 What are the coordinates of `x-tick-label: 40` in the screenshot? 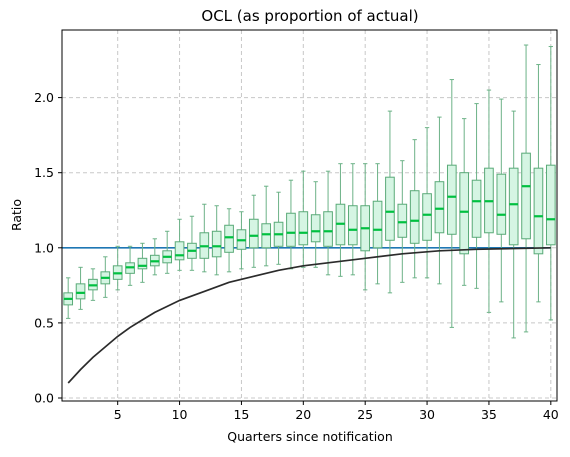 It's located at (551, 414).